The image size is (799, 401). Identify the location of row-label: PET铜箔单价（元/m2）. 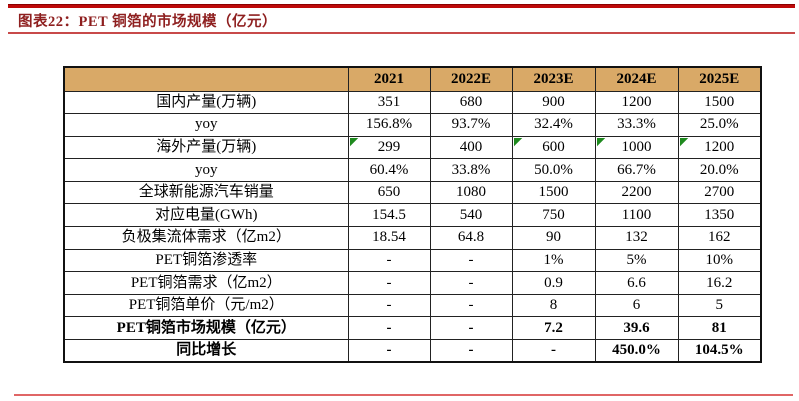
(206, 305).